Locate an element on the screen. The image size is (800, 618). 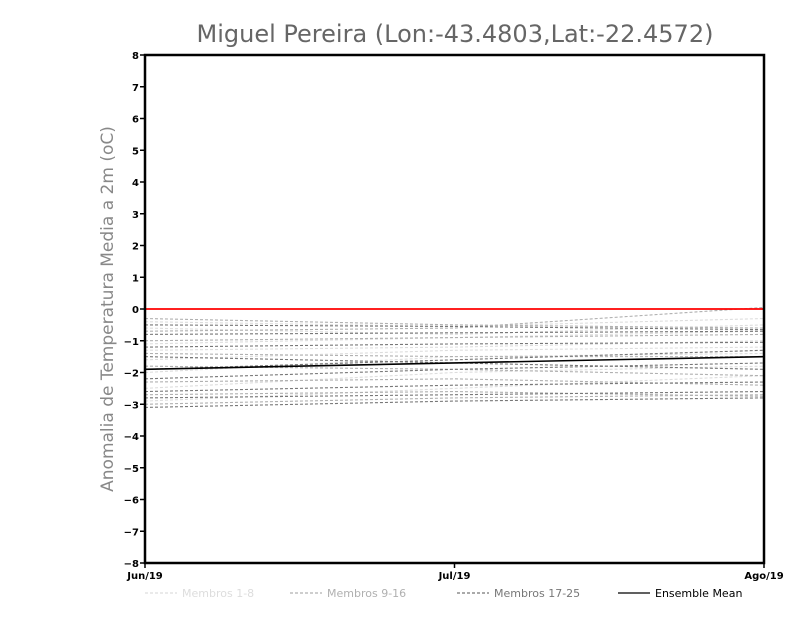
y-tick-label: 7 is located at coordinates (135, 88).